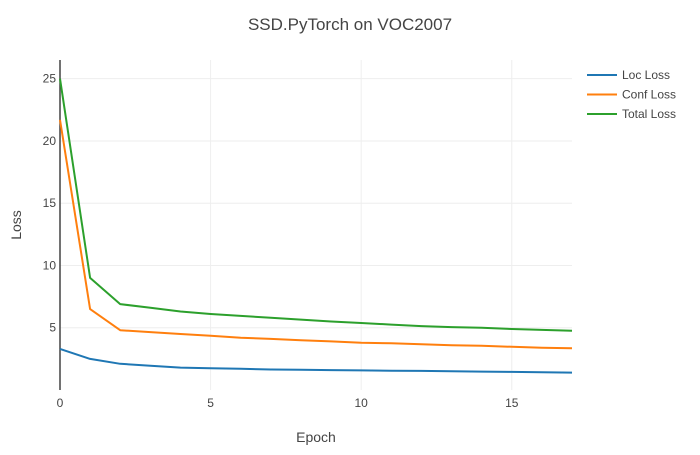  Describe the element at coordinates (646, 75) in the screenshot. I see `legend-label: Loc Loss` at that location.